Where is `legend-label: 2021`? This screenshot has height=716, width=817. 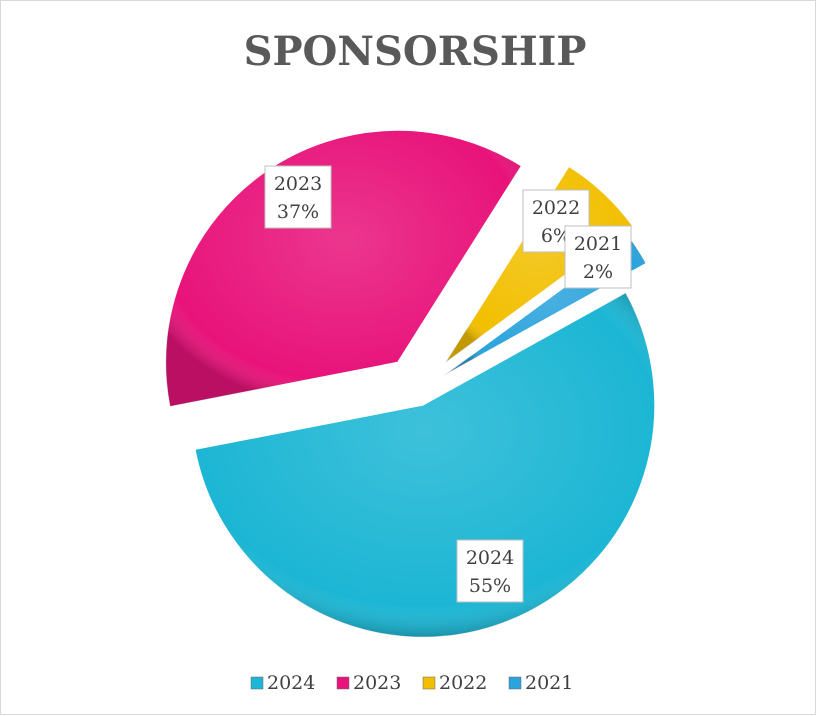
legend-label: 2021 is located at coordinates (549, 683).